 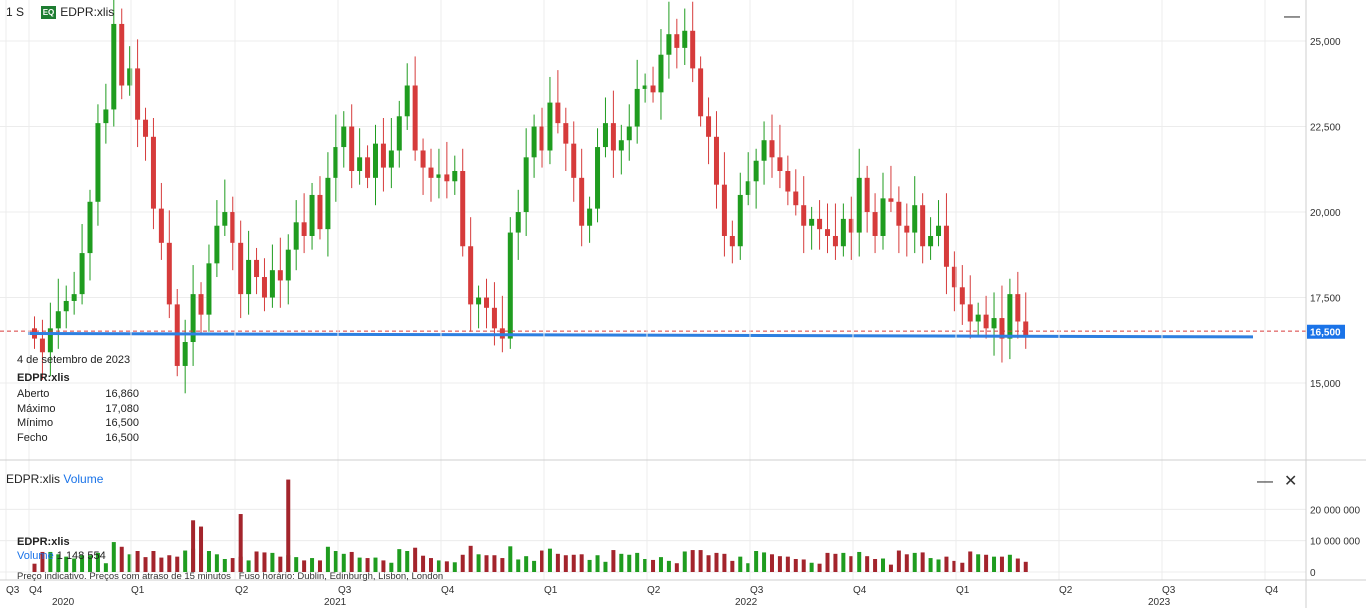 What do you see at coordinates (78, 423) in the screenshot?
I see `info-row-low: Mínimo 16,500` at bounding box center [78, 423].